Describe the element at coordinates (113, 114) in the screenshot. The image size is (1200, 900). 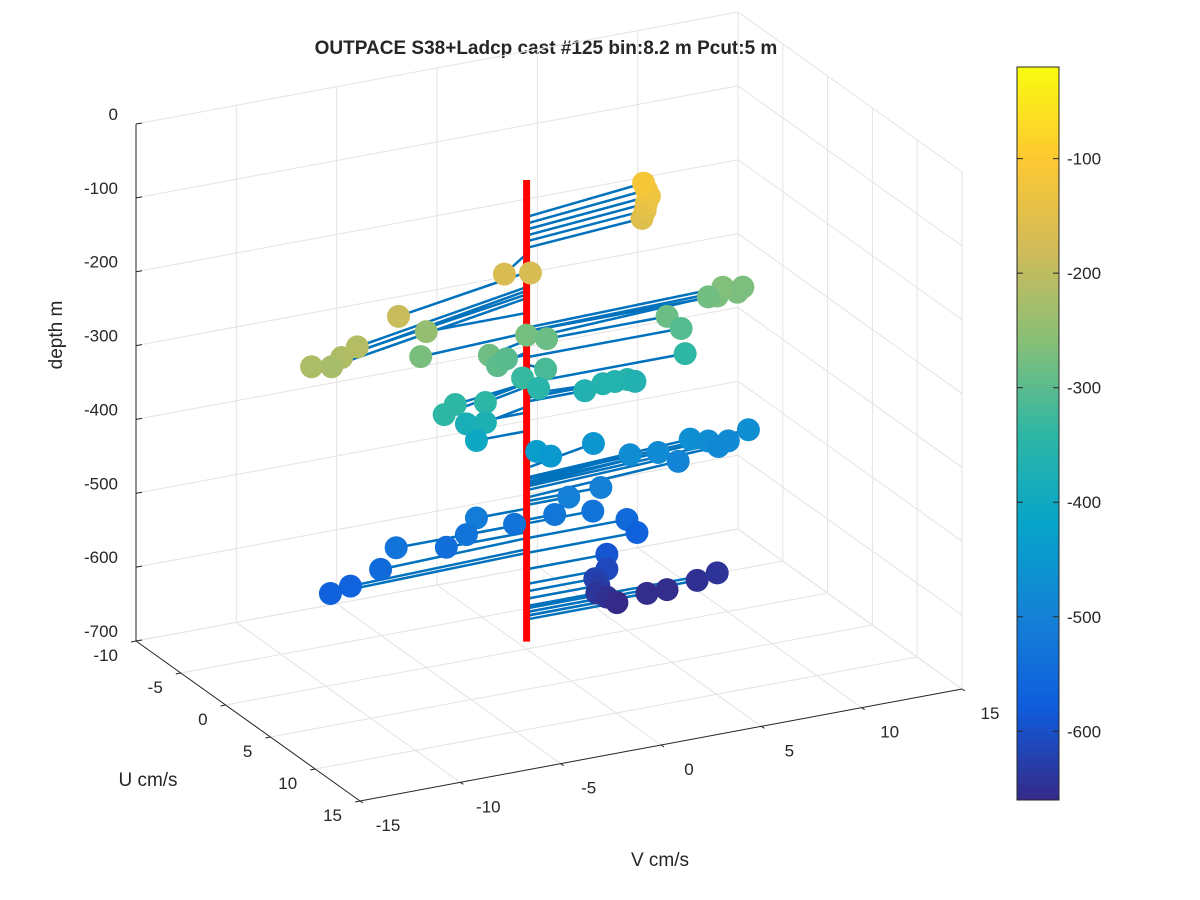
I see `z-tick-label: 0` at that location.